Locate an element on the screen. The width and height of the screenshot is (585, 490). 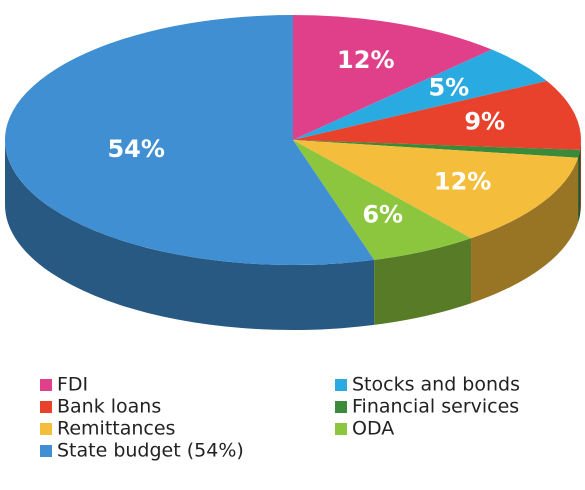
value-label: 5% is located at coordinates (448, 88).